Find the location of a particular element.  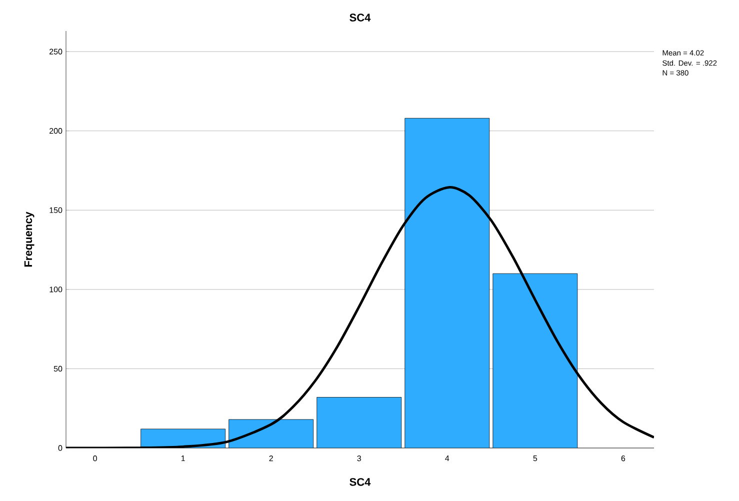

x-tick-label: 5 is located at coordinates (535, 459).